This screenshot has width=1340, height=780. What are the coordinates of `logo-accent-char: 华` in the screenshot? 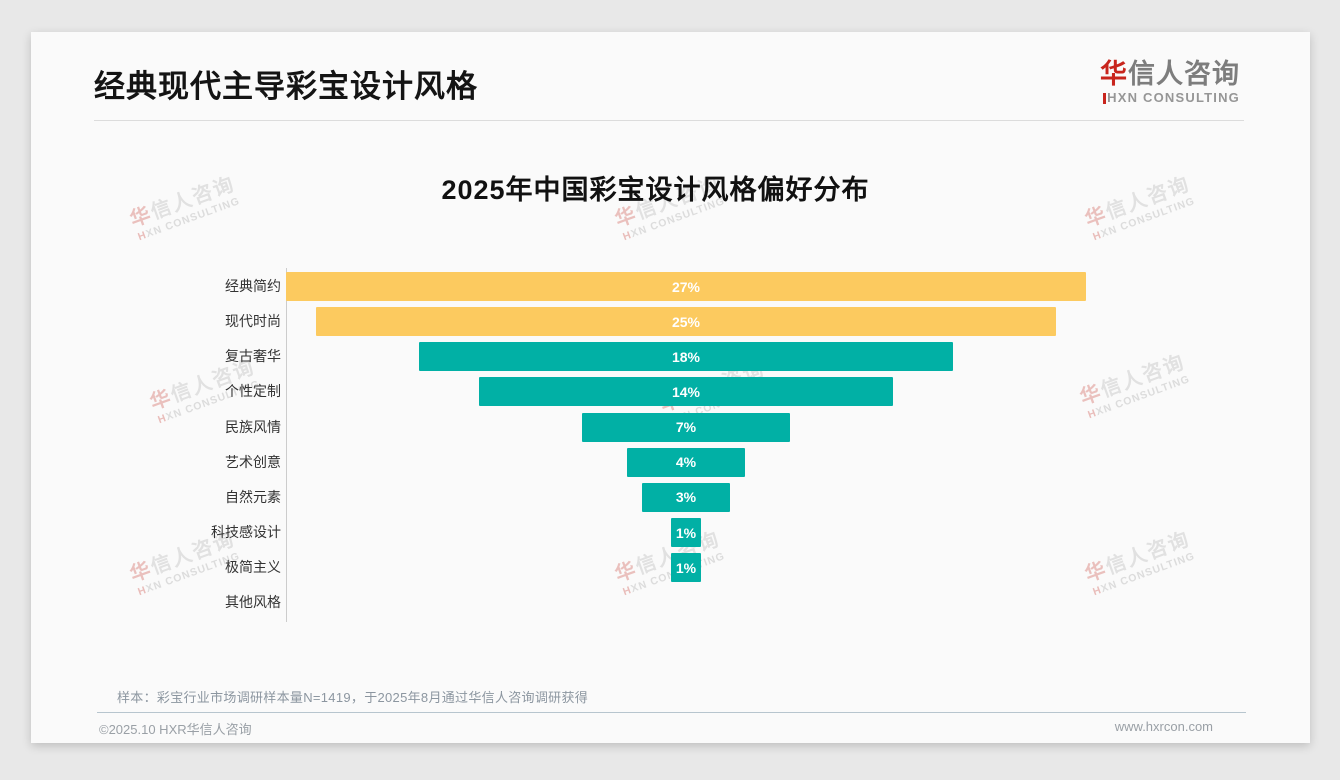 It's located at (1114, 74).